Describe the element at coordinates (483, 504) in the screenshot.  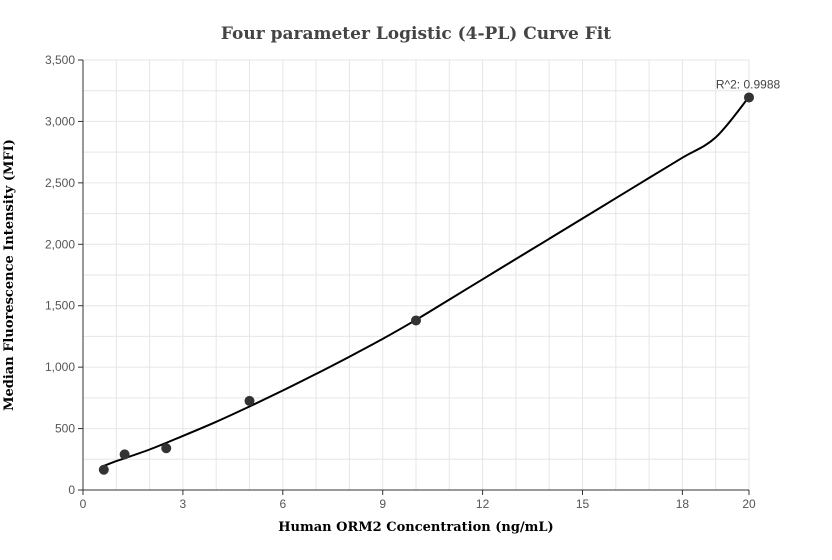
I see `x-tick-label: 12` at that location.